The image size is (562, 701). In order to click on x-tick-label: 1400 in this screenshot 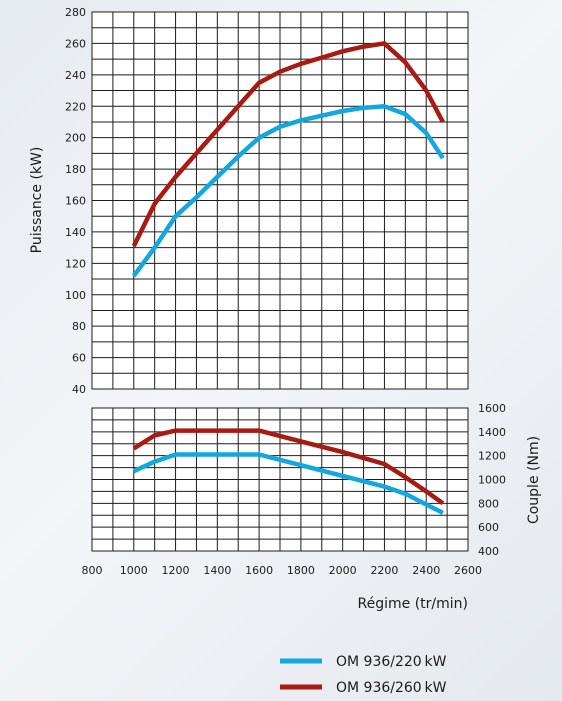, I will do `click(217, 570)`.